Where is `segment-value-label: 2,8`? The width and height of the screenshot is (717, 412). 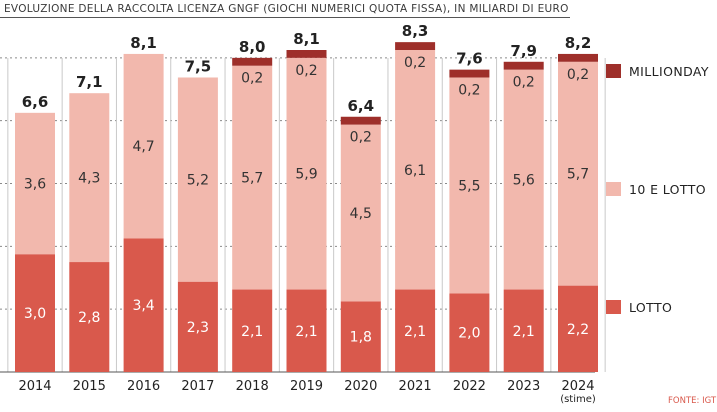
segment-value-label: 2,8 is located at coordinates (89, 318).